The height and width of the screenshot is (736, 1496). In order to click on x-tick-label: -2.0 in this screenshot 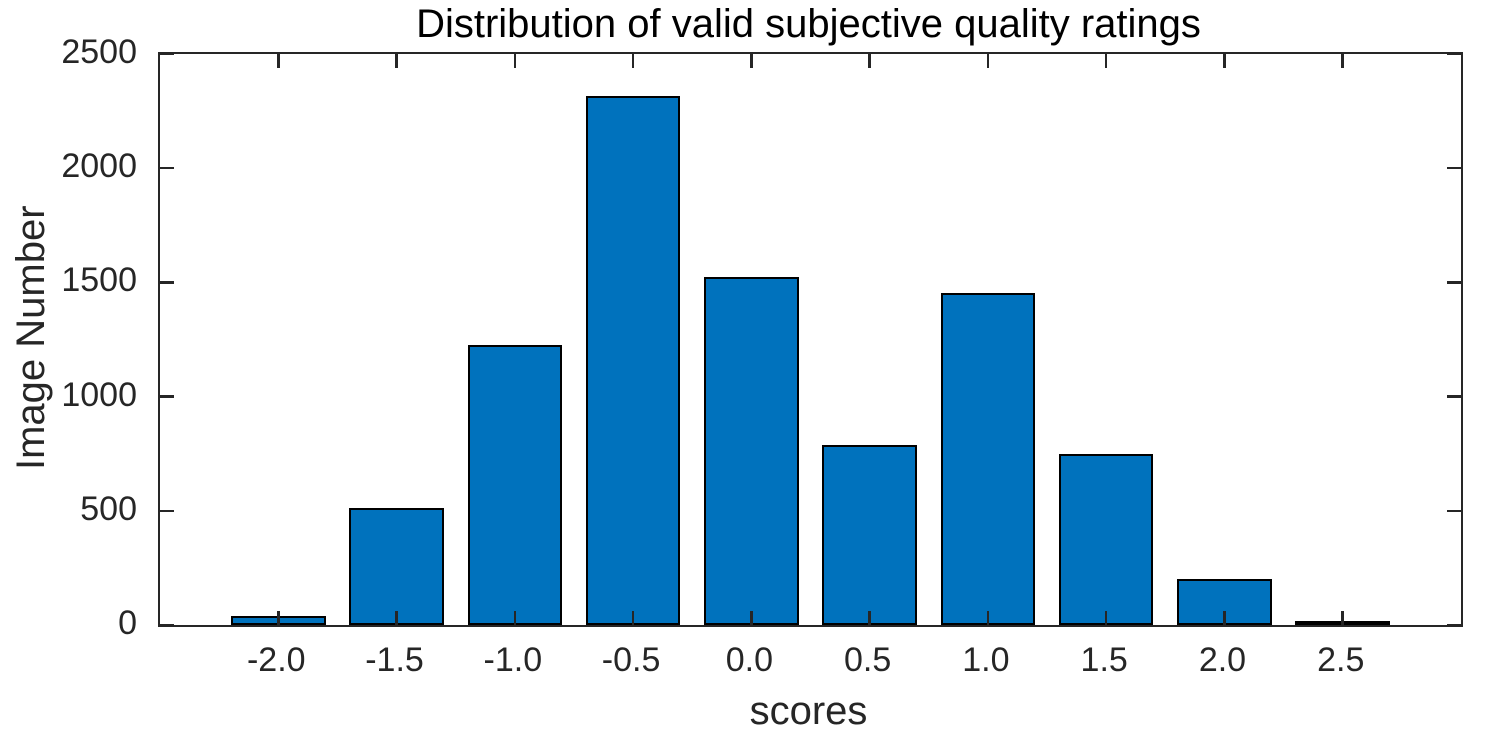, I will do `click(276, 660)`.